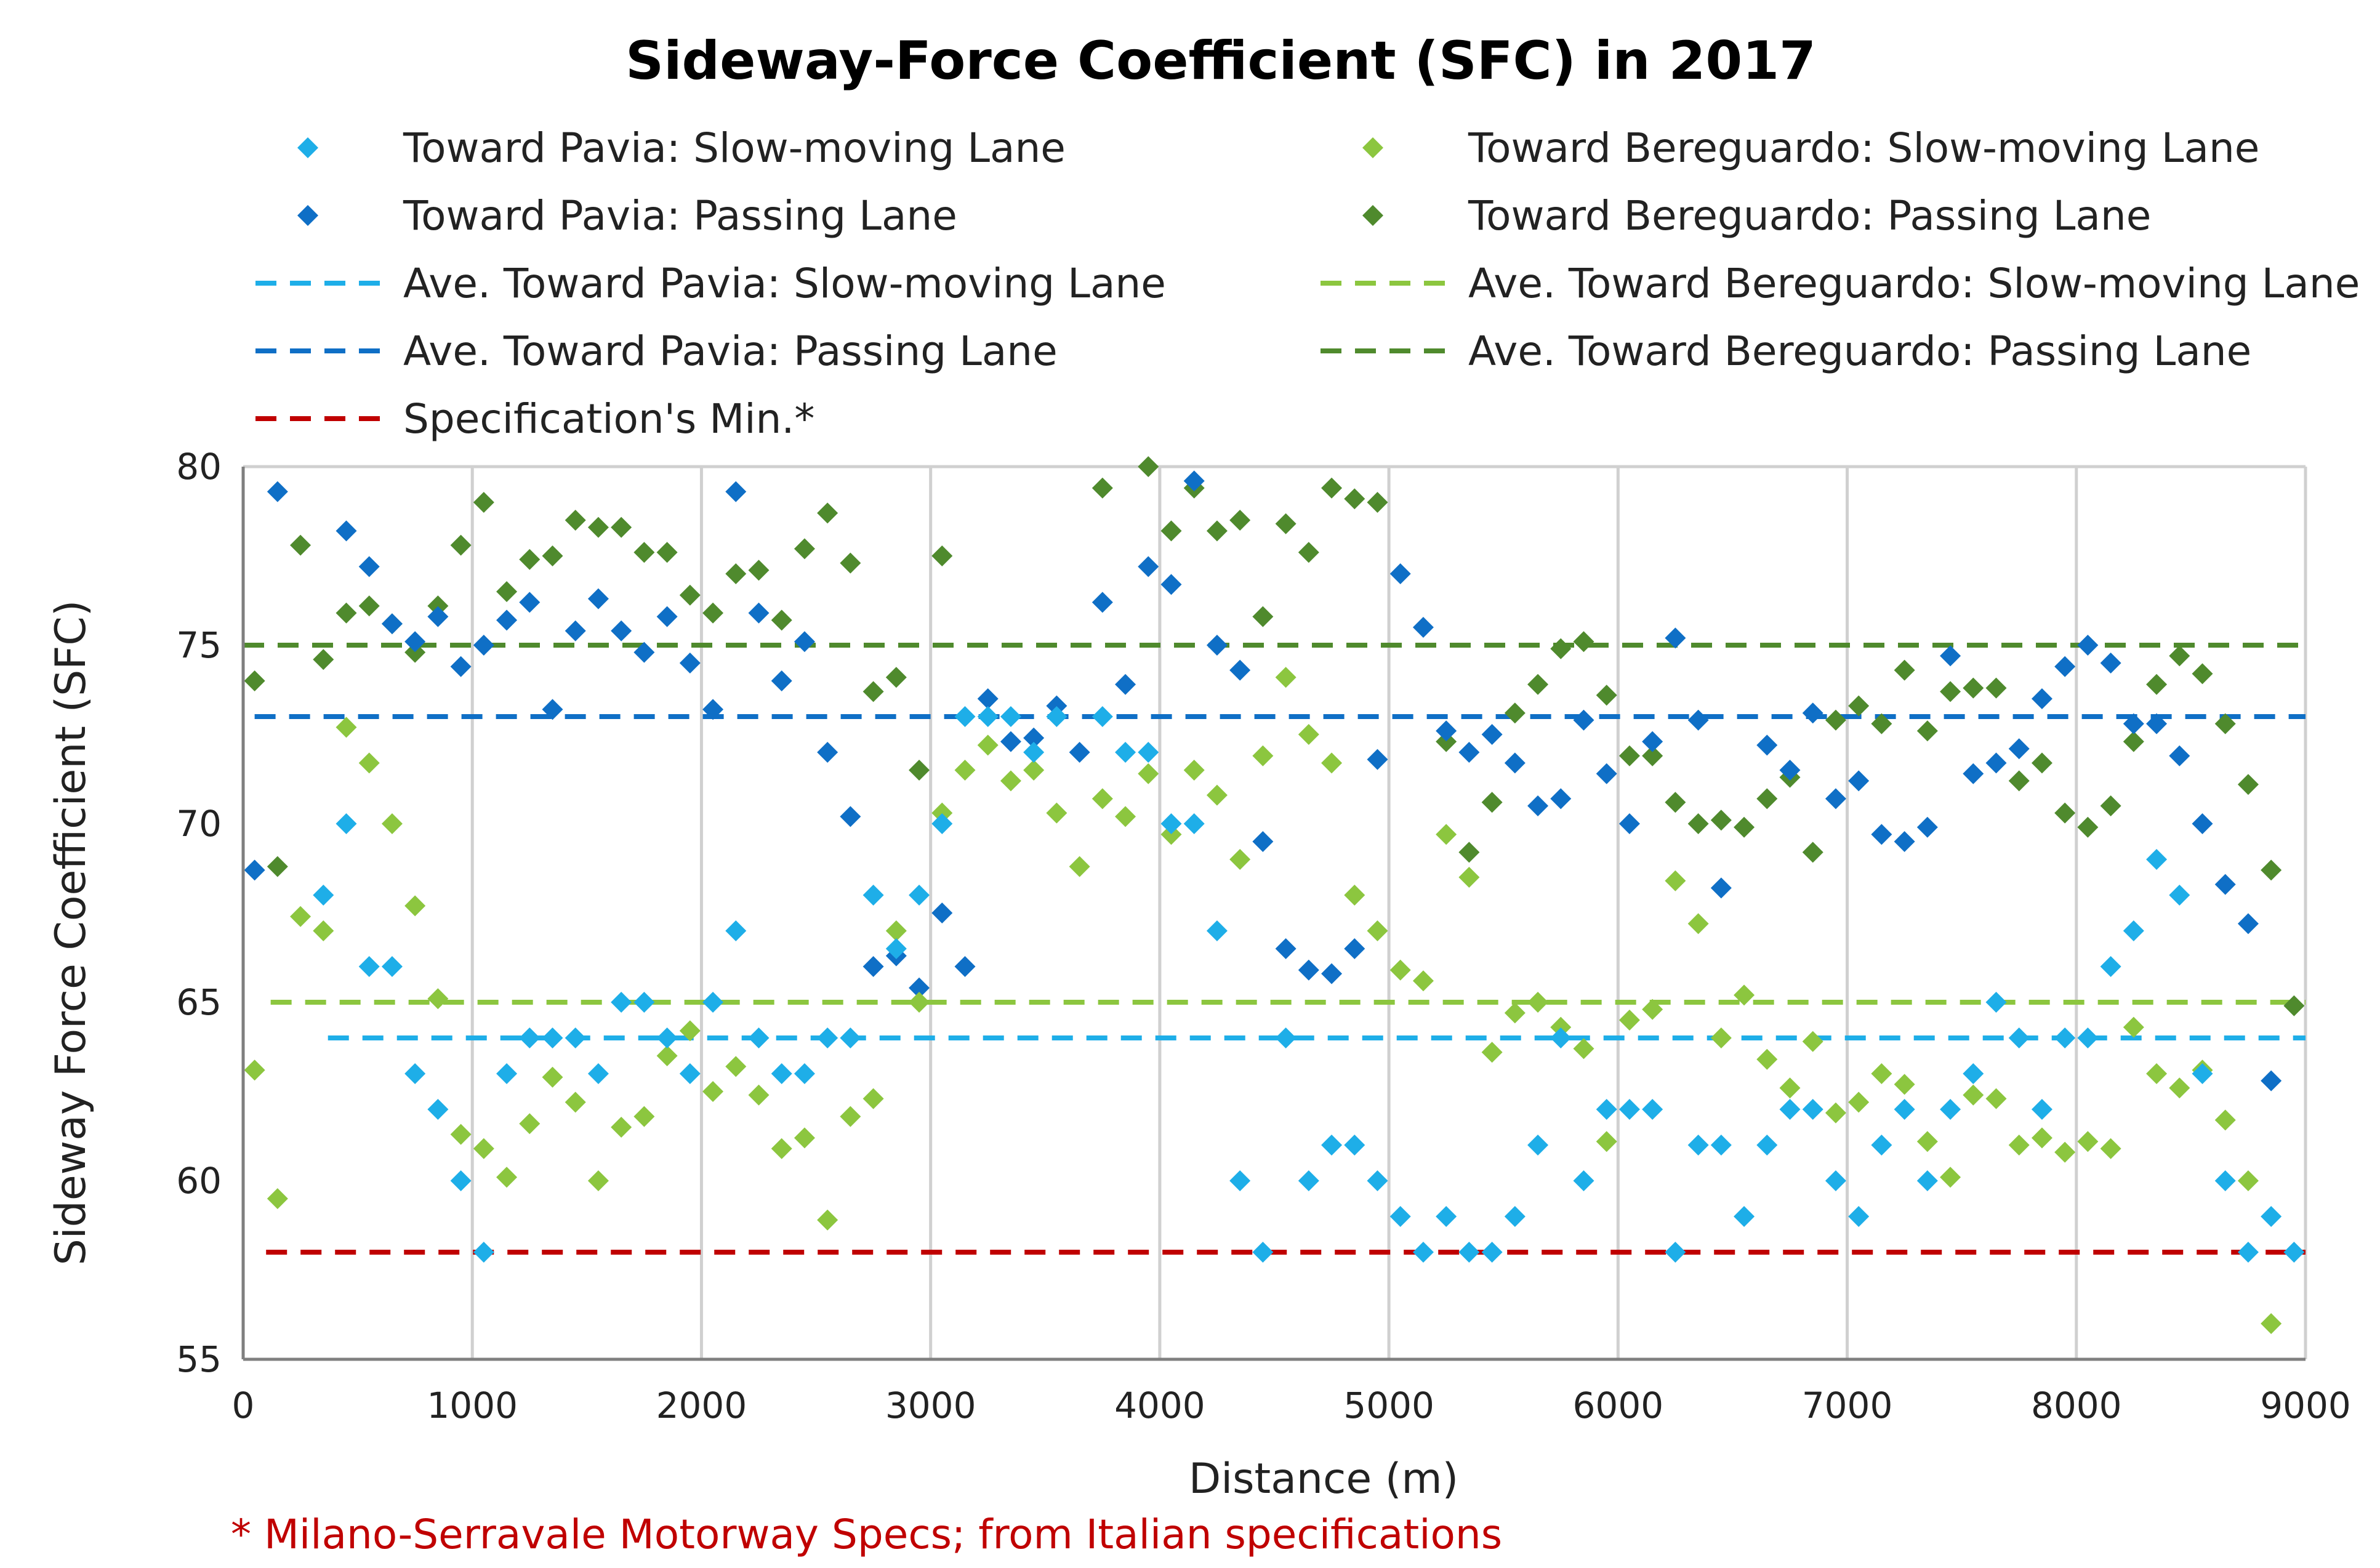  I want to click on legend-label: Specification's Min.*, so click(608, 419).